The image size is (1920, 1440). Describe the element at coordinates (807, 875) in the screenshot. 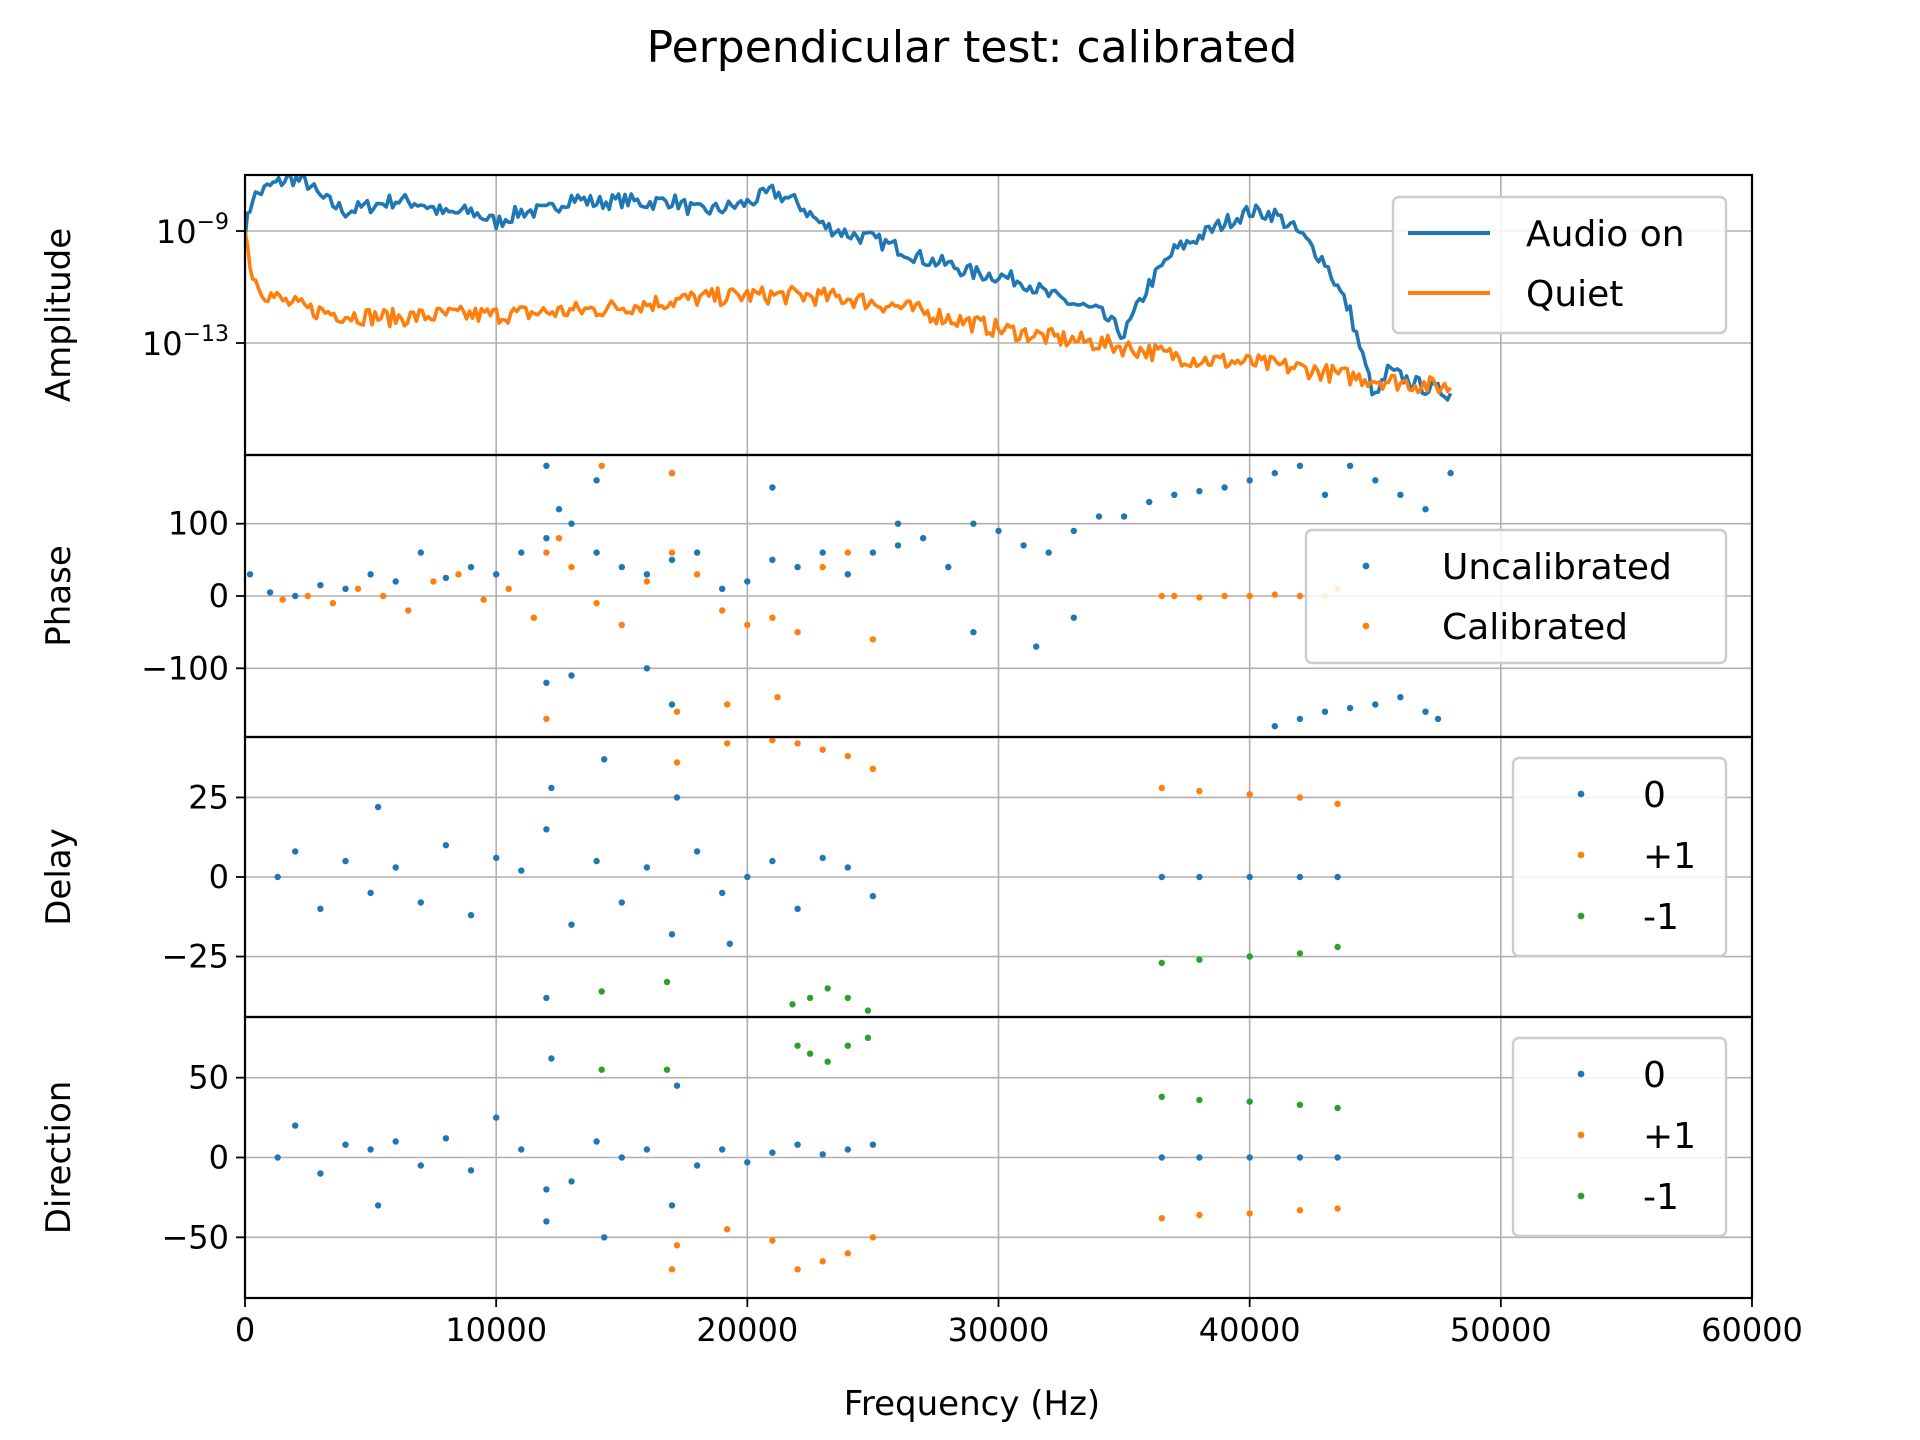

I see `plot-area-delay` at that location.